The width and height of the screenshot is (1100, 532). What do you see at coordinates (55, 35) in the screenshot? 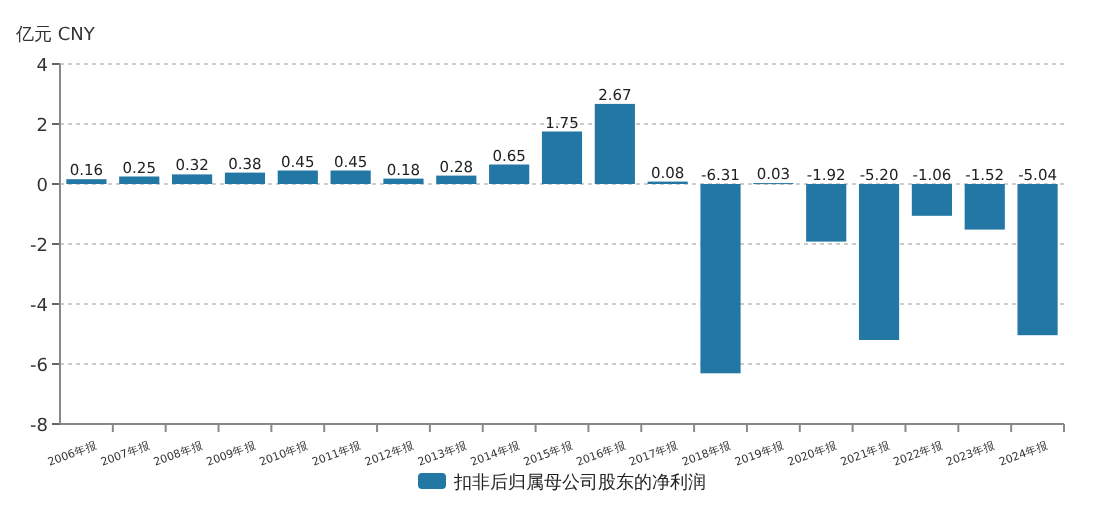
I see `y-axis-title: 亿元 CNY` at bounding box center [55, 35].